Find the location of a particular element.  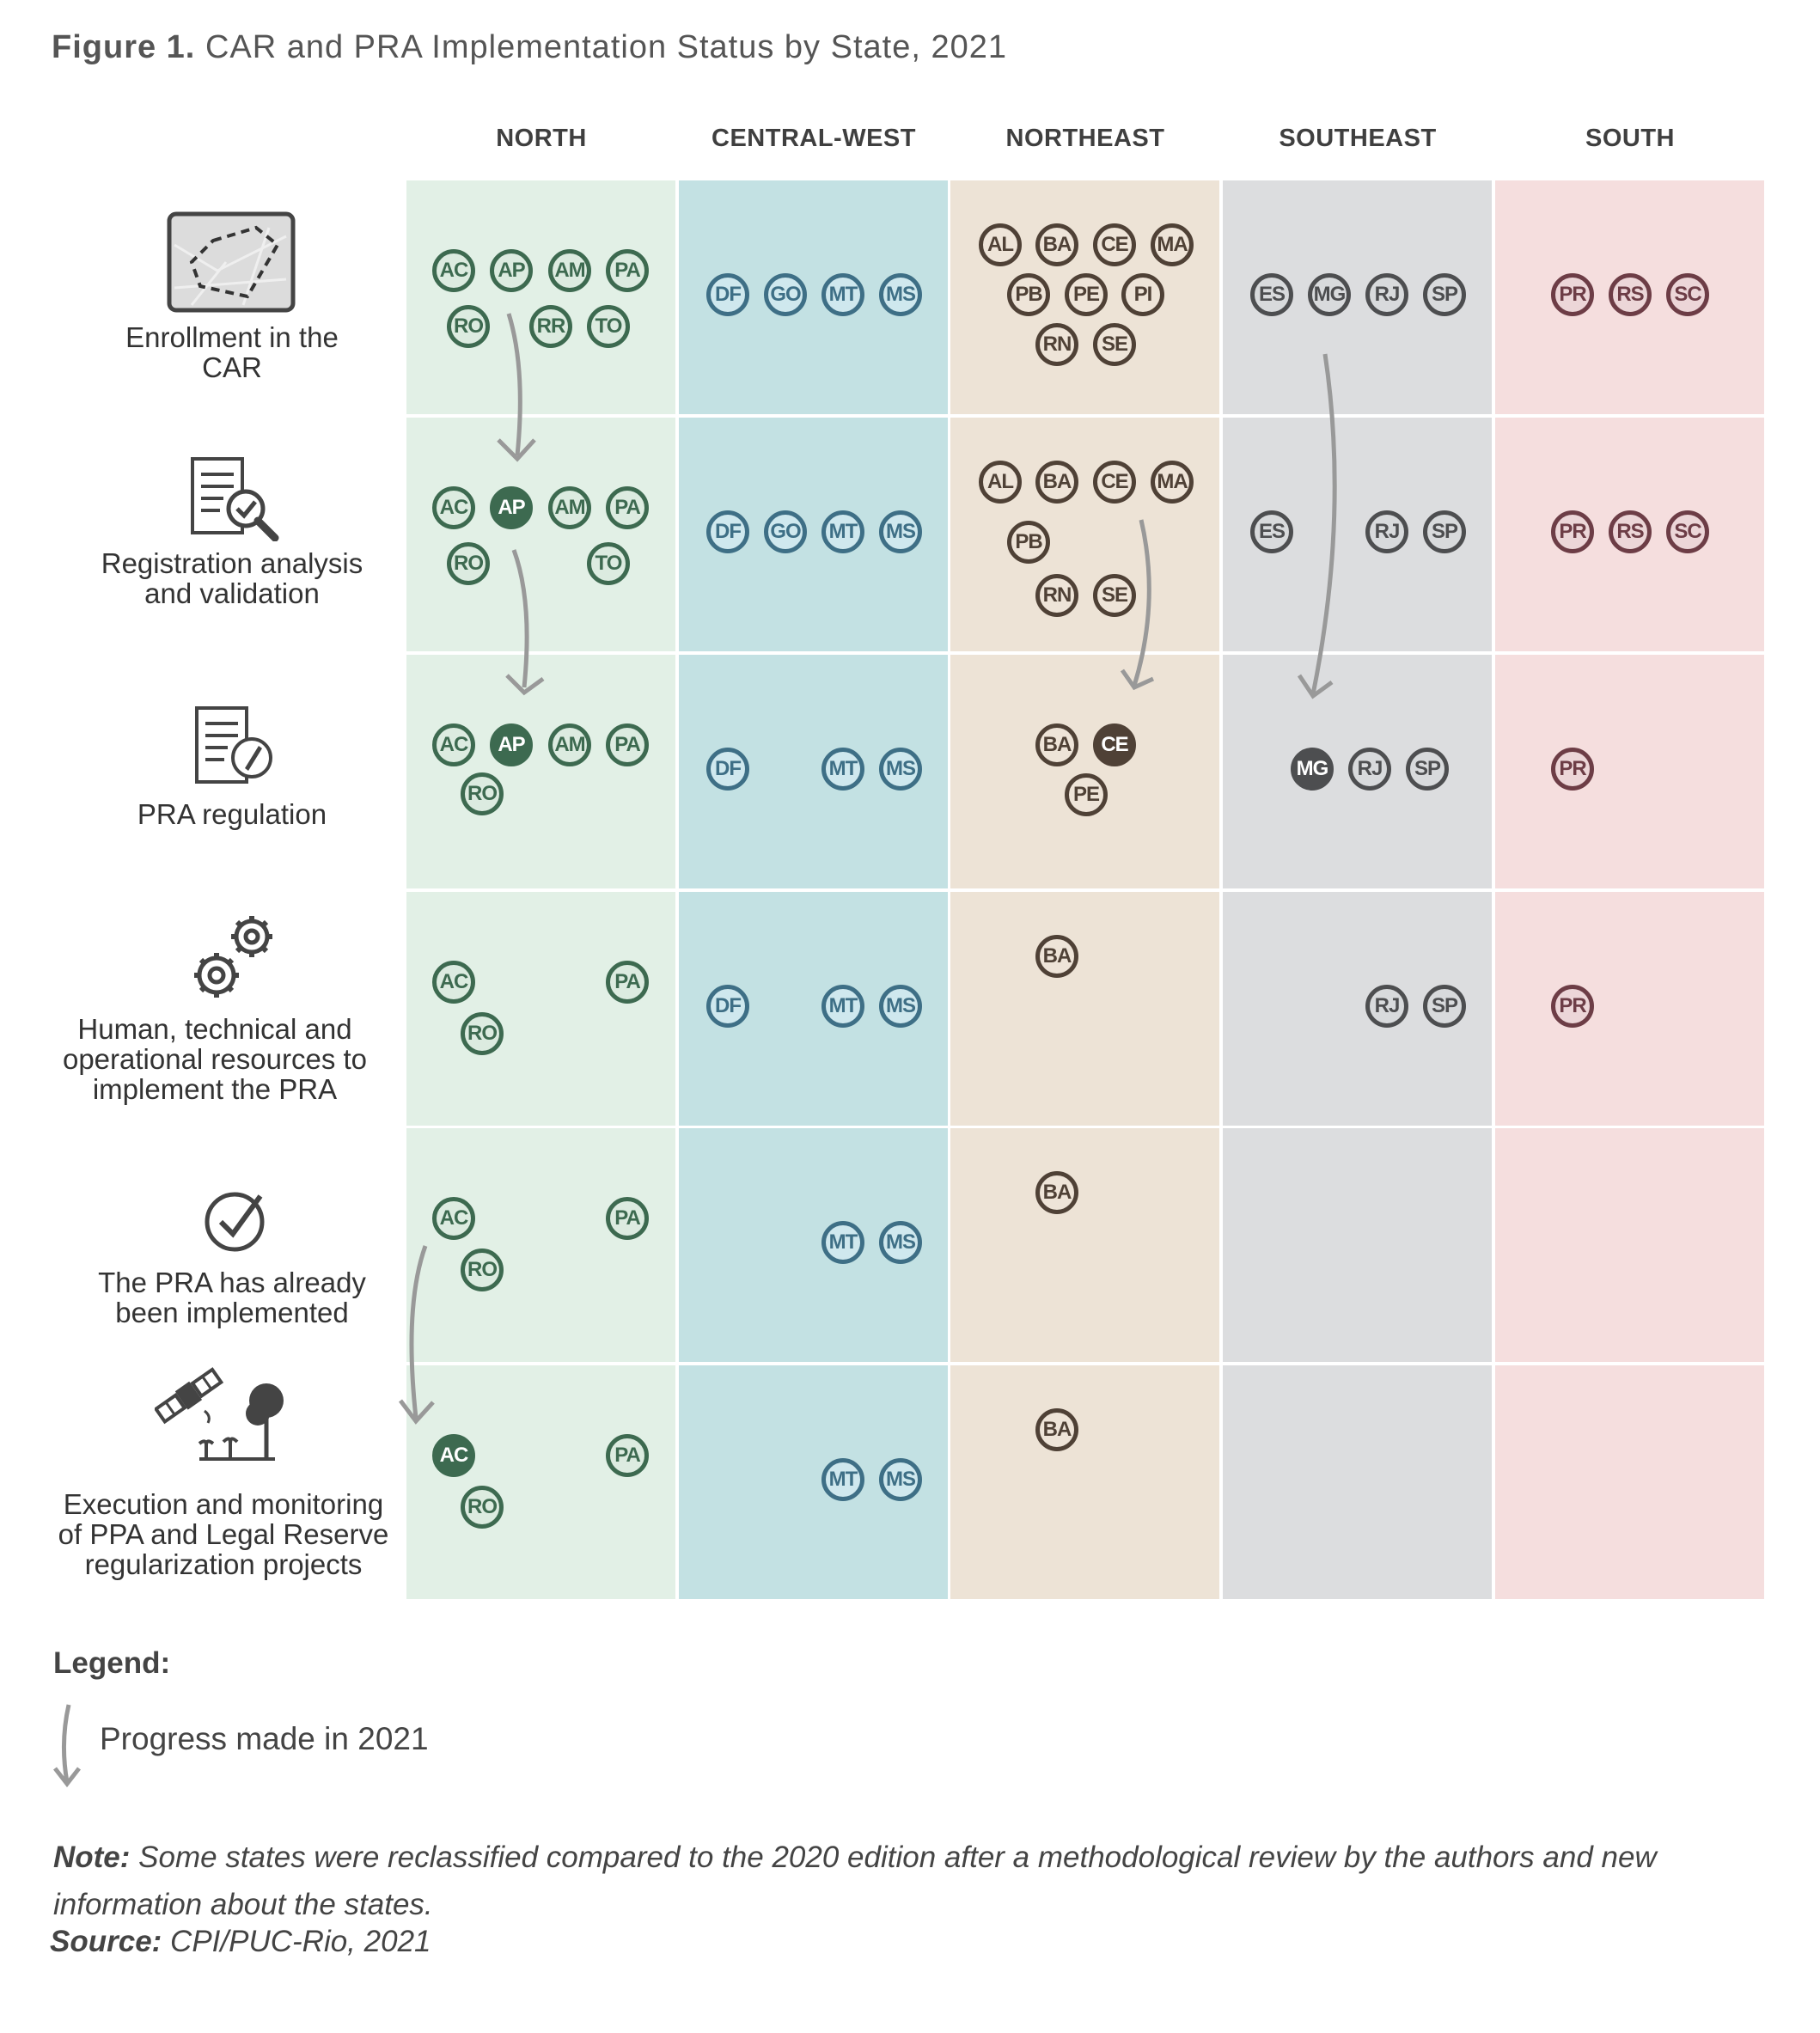

grid-cell-southeast-stage-3: MG RJ SP is located at coordinates (1358, 772).